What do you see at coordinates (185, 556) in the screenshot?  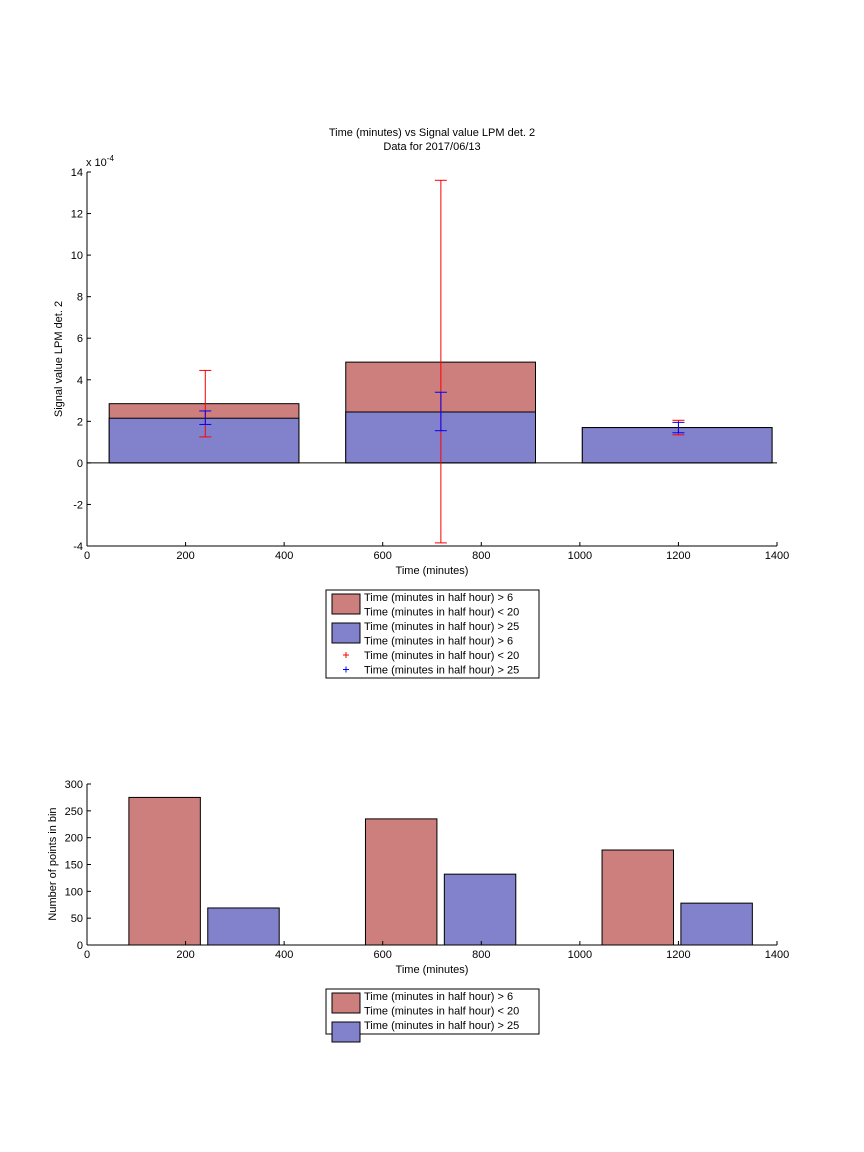 I see `chart1-x-tick-label: 200` at bounding box center [185, 556].